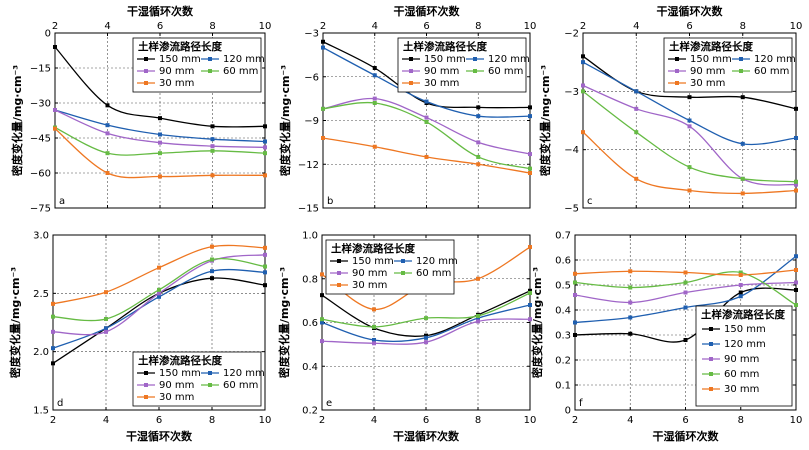  Describe the element at coordinates (581, 403) in the screenshot. I see `panel-letter: f` at that location.